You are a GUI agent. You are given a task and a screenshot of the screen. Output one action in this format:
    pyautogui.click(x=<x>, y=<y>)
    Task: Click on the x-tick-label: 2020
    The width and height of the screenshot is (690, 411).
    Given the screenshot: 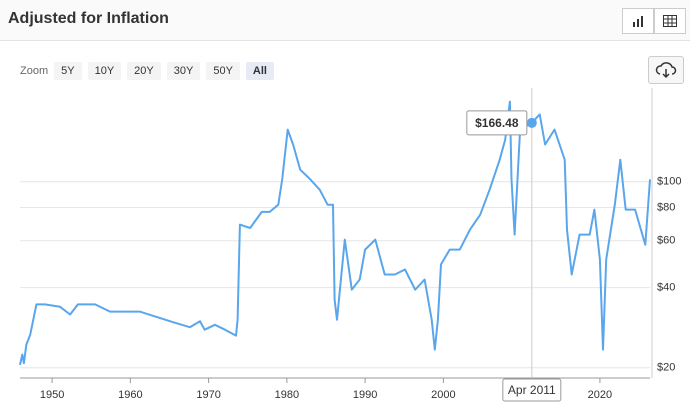 What is the action you would take?
    pyautogui.click(x=600, y=395)
    